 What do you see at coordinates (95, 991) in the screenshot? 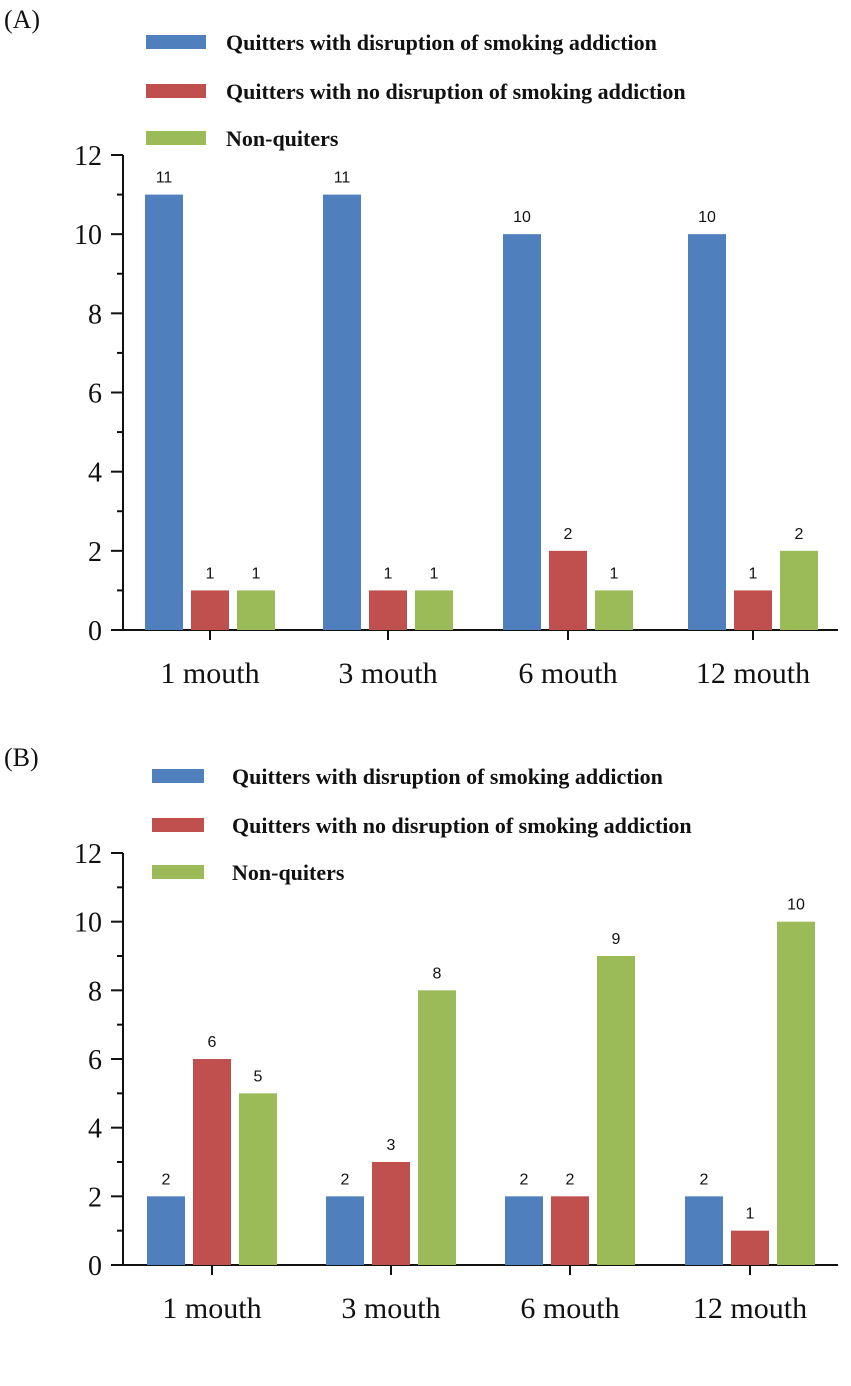
I see `y-tick-label-b-8: 8` at bounding box center [95, 991].